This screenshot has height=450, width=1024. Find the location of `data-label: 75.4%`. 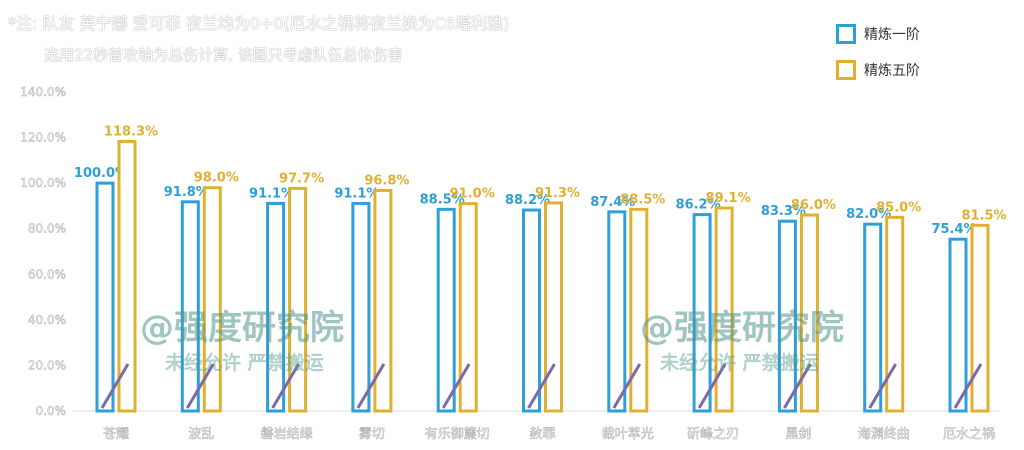

data-label: 75.4% is located at coordinates (953, 229).